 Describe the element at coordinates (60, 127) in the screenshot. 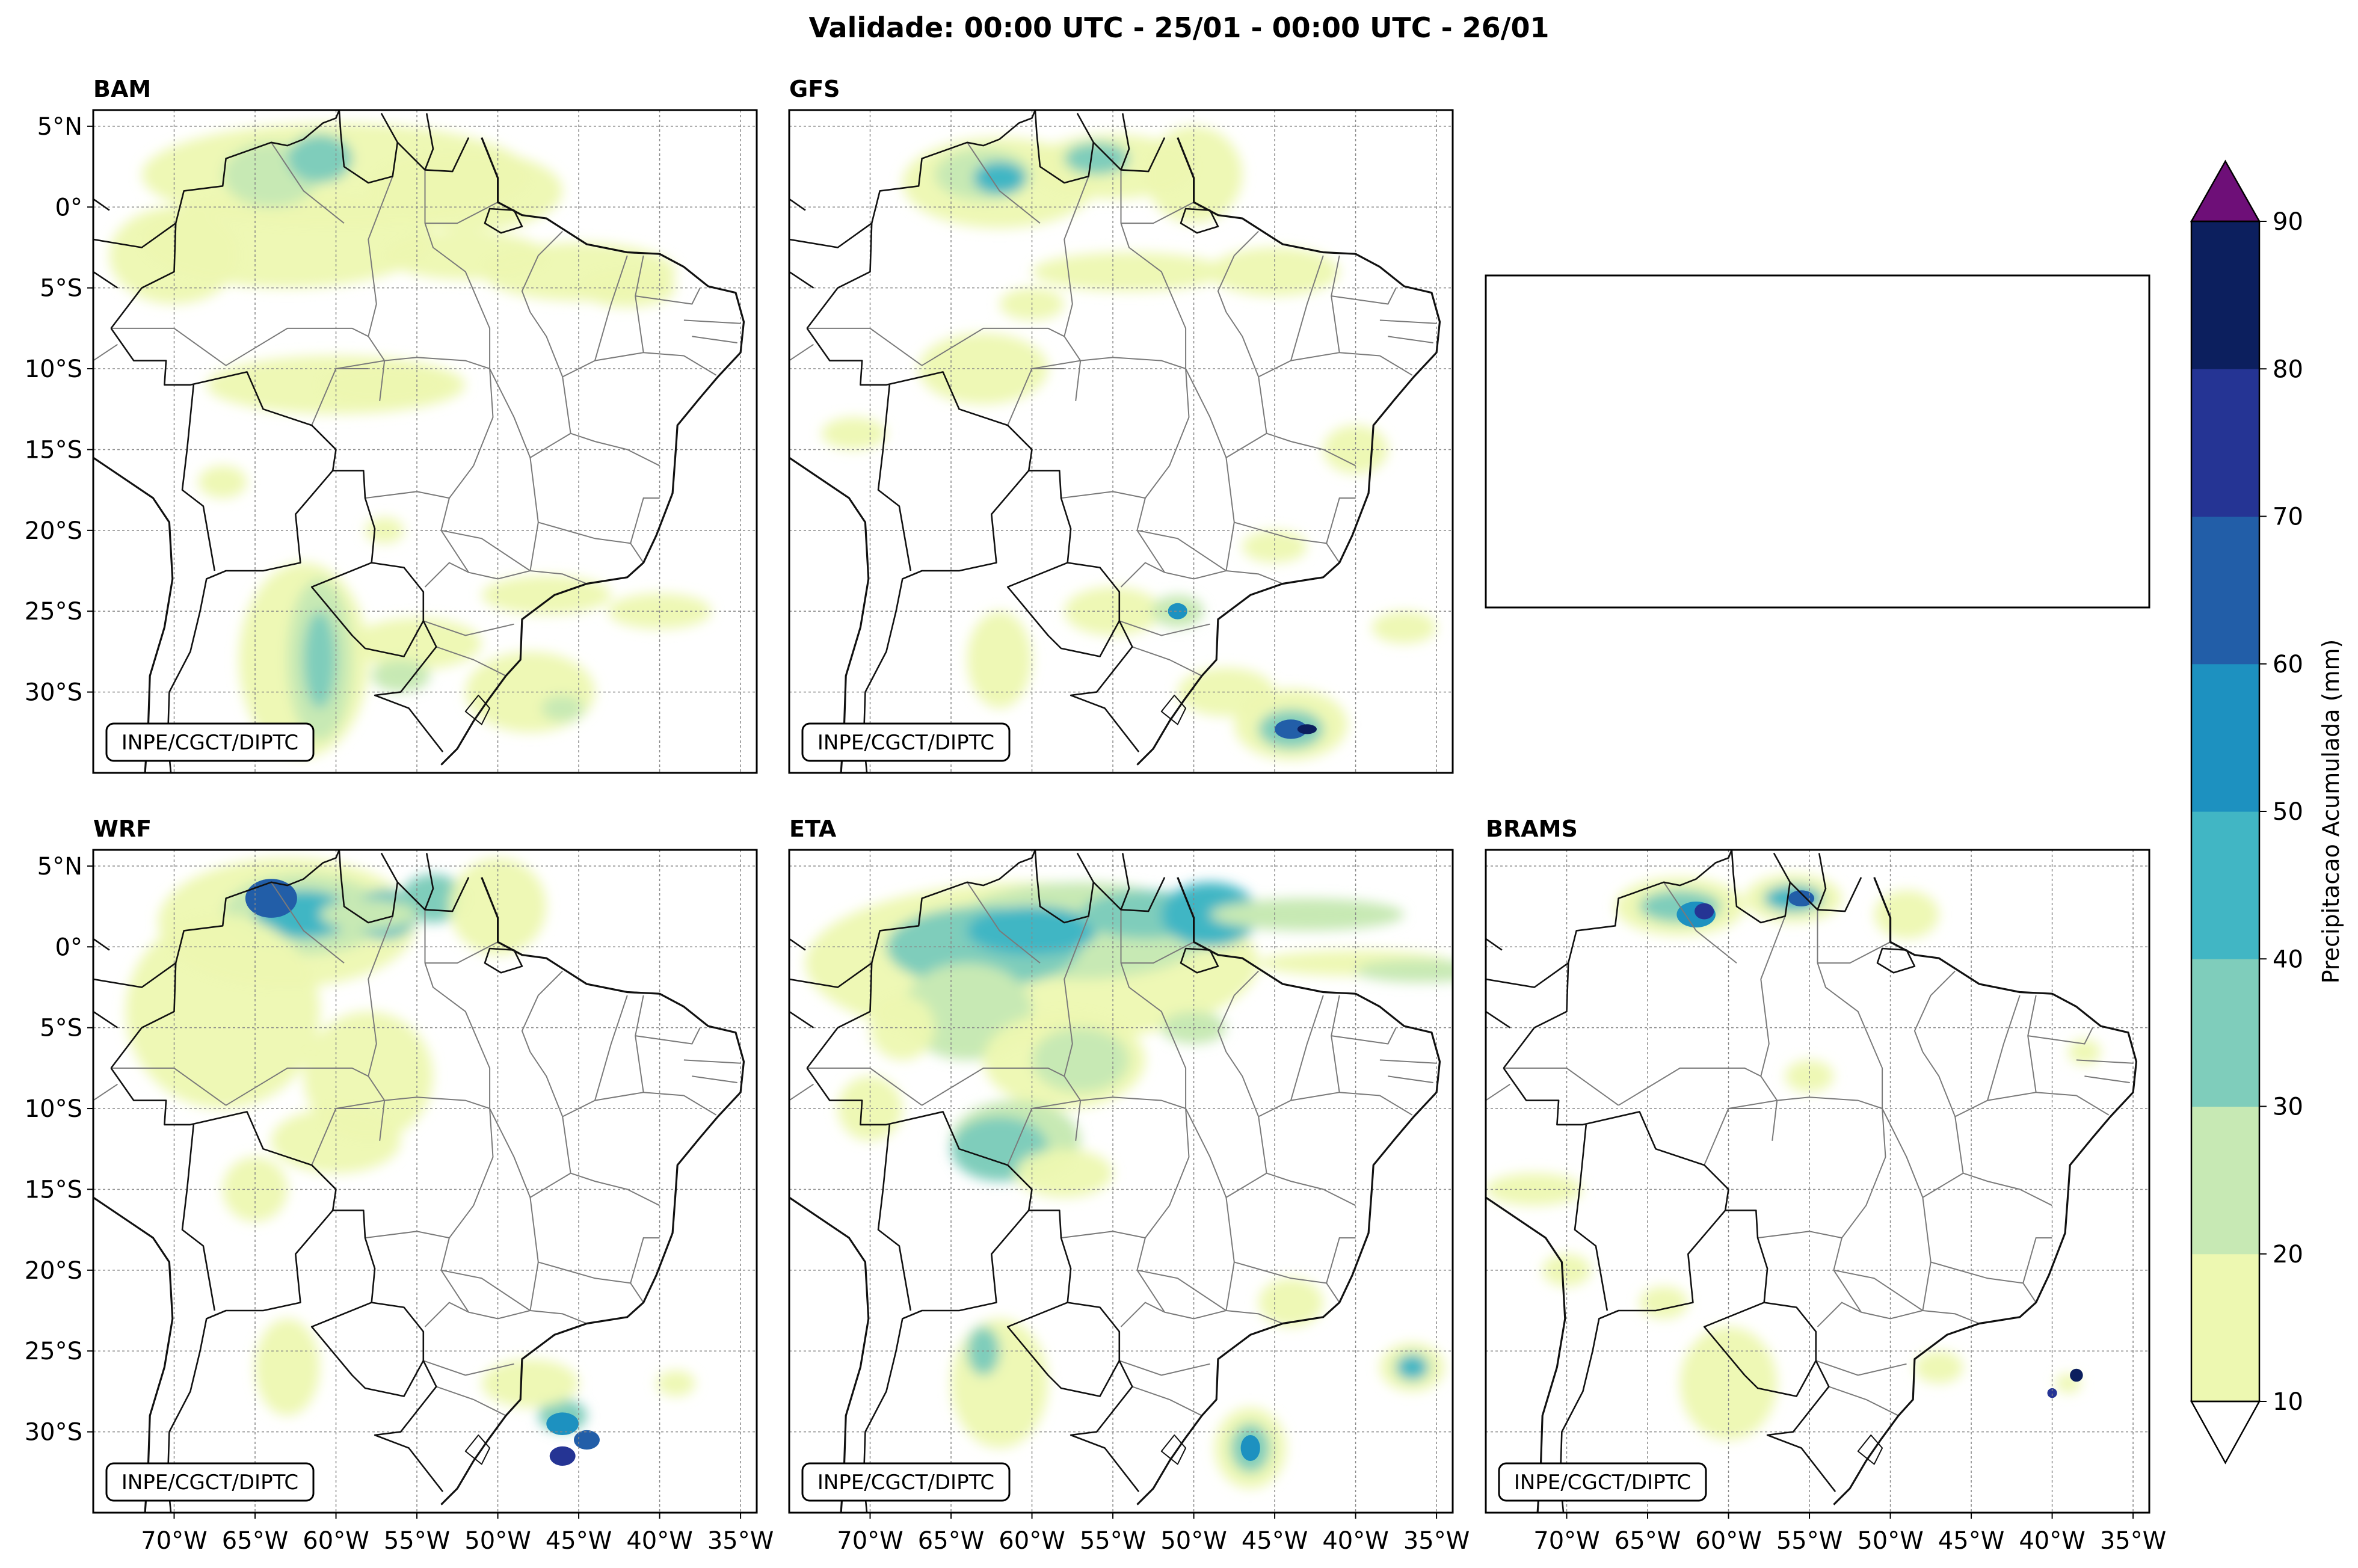

I see `lat-tick-label: 5°N` at that location.